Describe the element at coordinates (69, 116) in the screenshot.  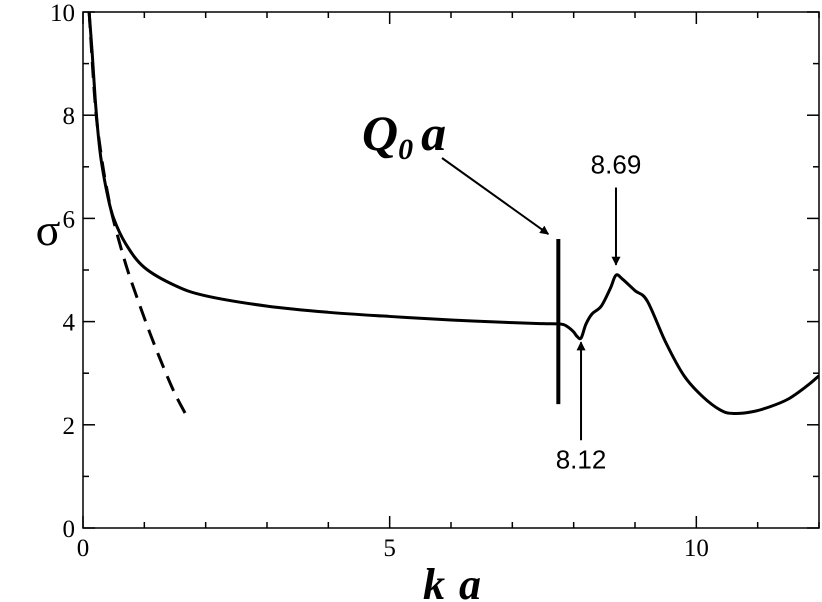
I see `y-tick-label: 8` at that location.